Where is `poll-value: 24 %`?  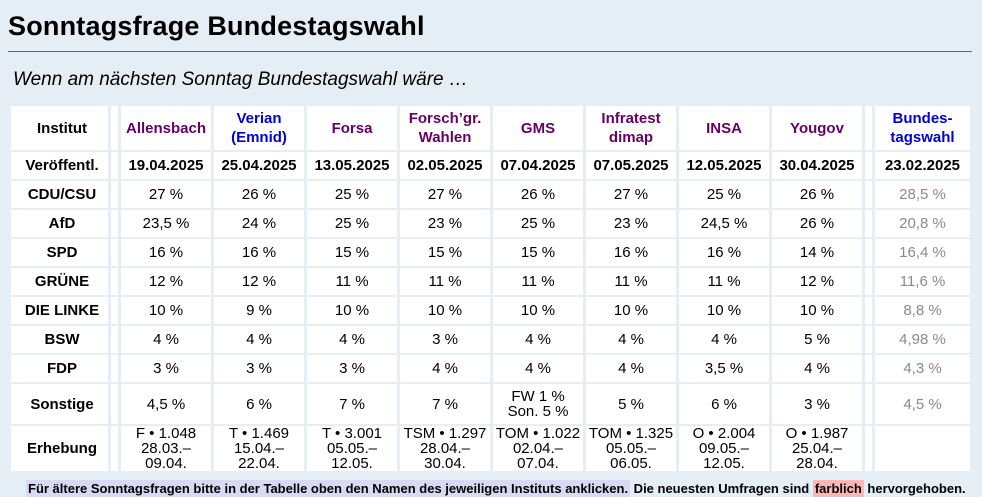 poll-value: 24 % is located at coordinates (259, 223).